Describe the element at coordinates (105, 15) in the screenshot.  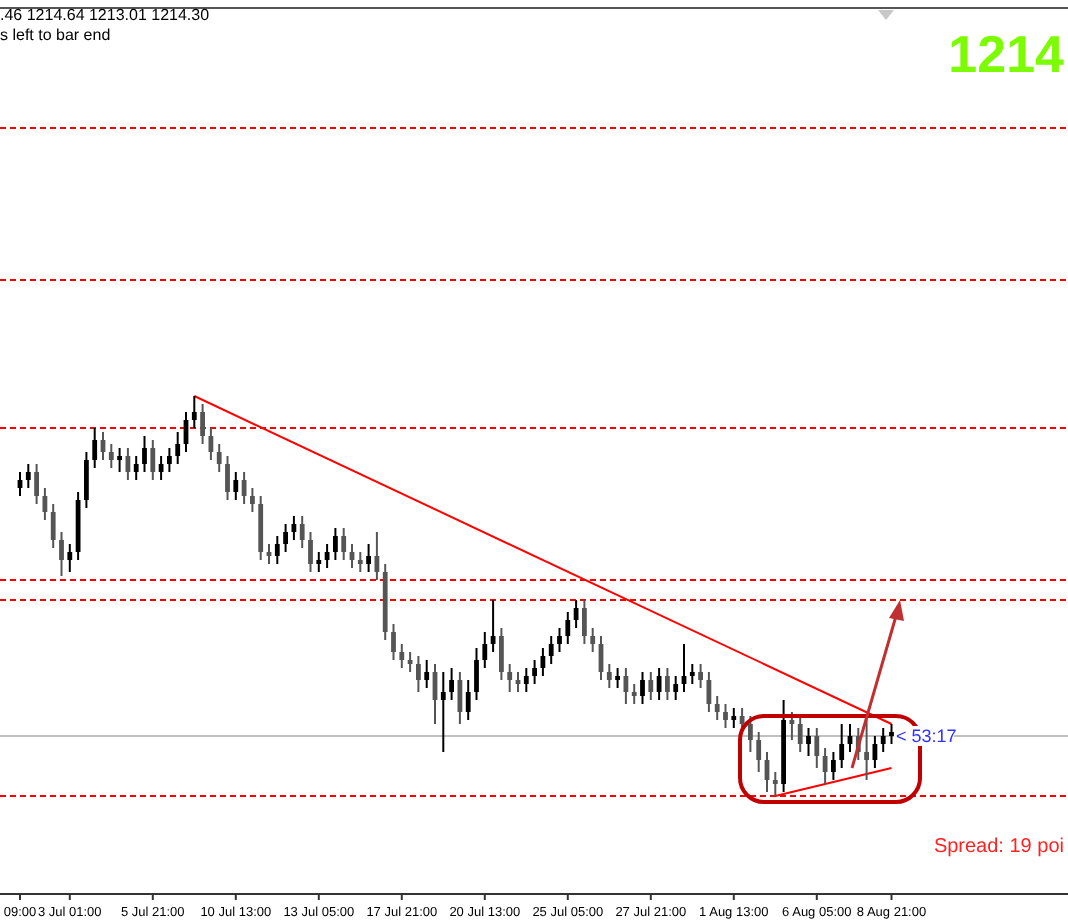
I see `text: .46 1214.64 1213.01 1214.30` at that location.